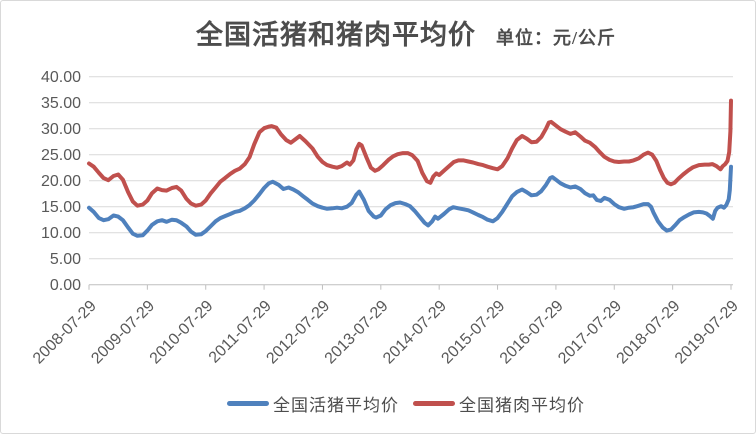 This screenshot has width=756, height=434. I want to click on series-line-live-pig, so click(410, 201).